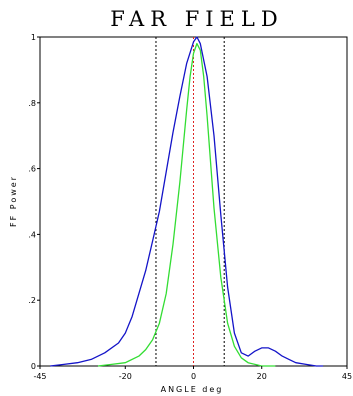 This screenshot has height=396, width=353. Describe the element at coordinates (39, 376) in the screenshot. I see `x-tick-label: -45` at that location.